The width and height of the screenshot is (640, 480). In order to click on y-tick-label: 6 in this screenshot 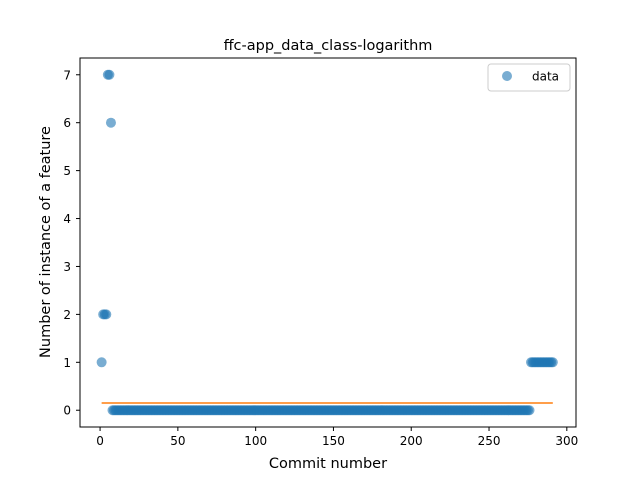, I will do `click(67, 123)`.